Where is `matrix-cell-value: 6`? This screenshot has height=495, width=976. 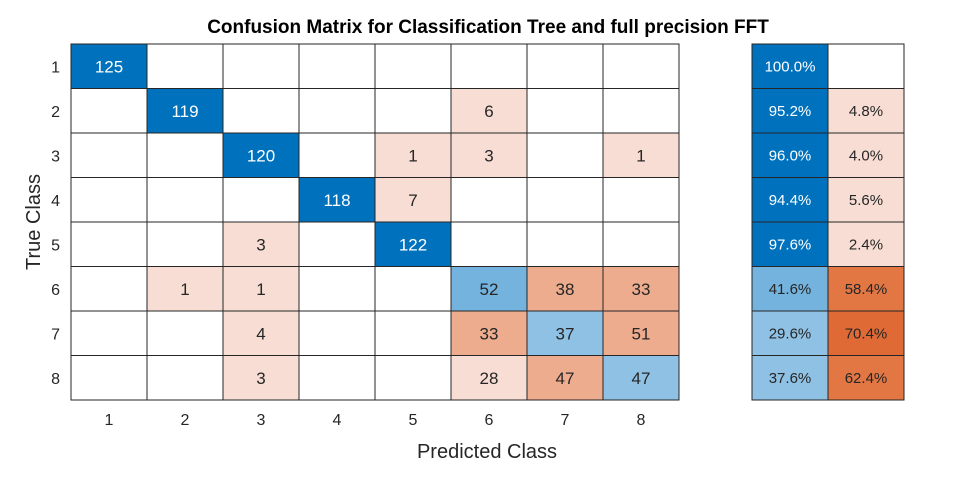
matrix-cell-value: 6 is located at coordinates (488, 111).